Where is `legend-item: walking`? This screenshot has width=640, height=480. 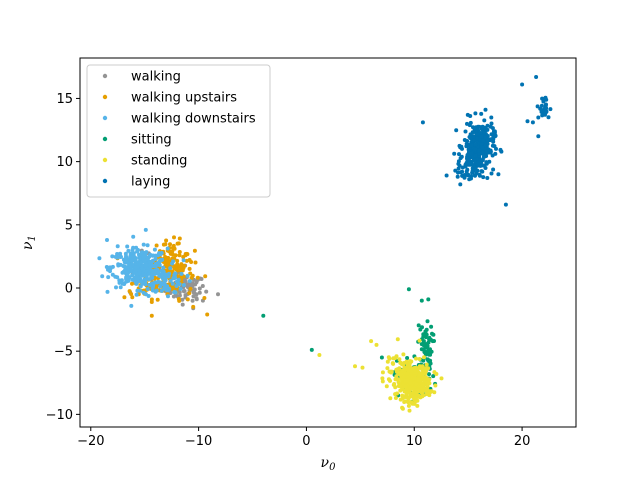
legend-item: walking is located at coordinates (141, 77).